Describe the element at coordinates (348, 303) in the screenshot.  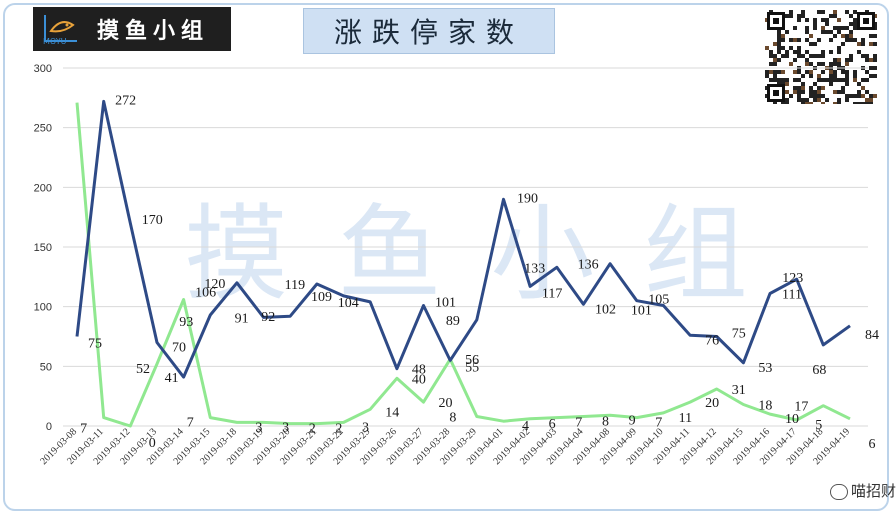
I see `data-label-up: 104` at that location.